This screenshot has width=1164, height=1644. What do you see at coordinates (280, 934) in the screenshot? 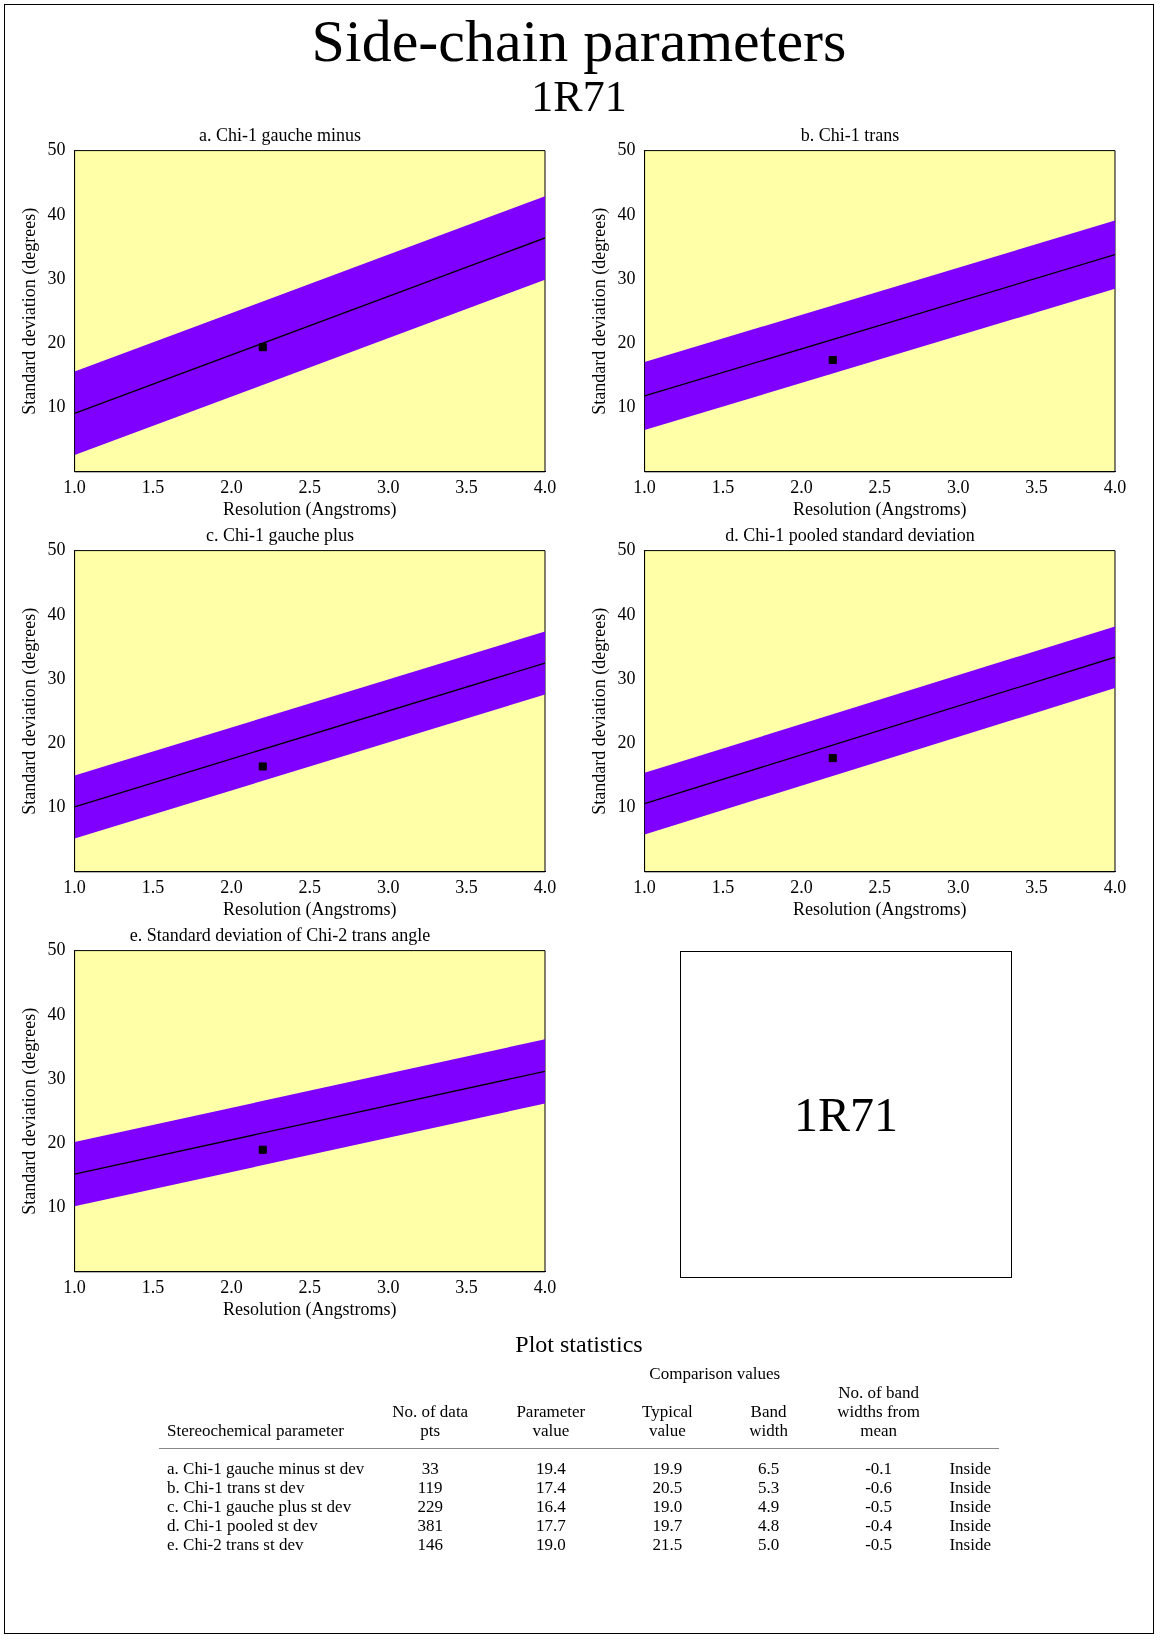
I see `chart-title: e. Standard deviation of Chi-2 trans angle` at bounding box center [280, 934].